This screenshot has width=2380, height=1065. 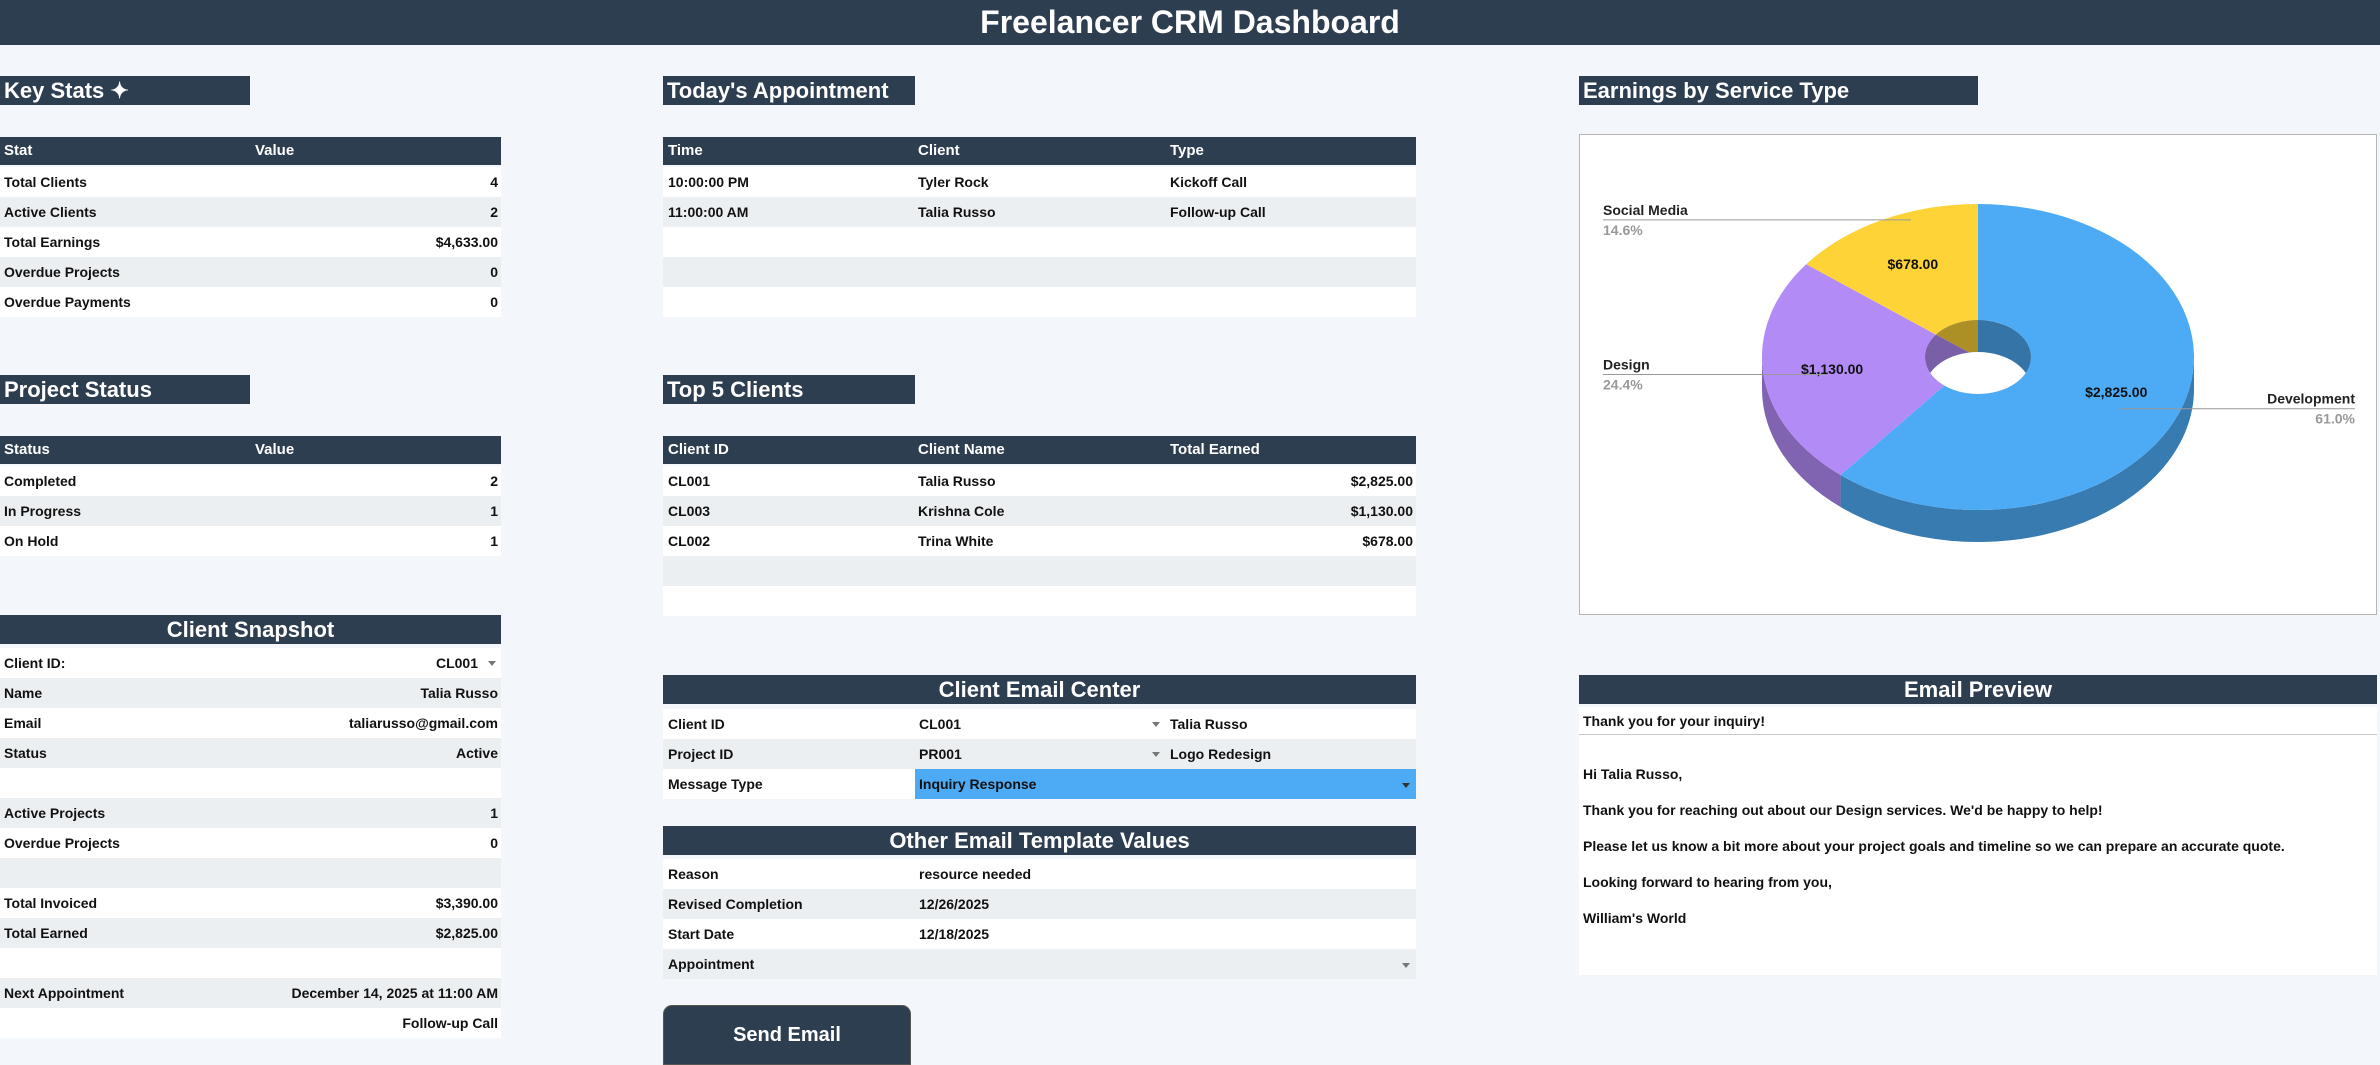 I want to click on field-label: Status, so click(x=25, y=753).